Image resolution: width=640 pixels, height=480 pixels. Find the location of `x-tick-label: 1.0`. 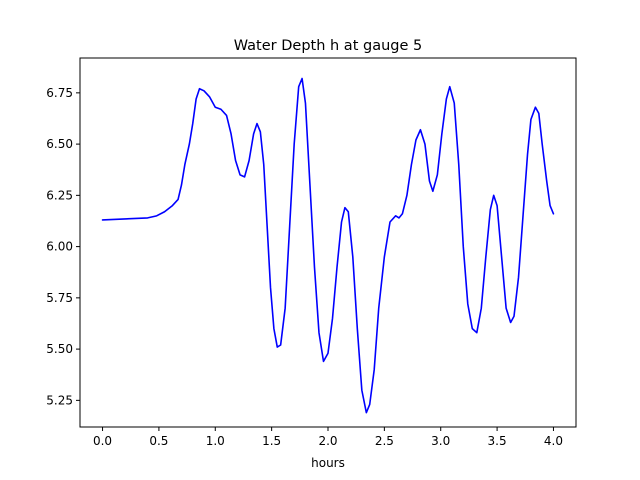

x-tick-label: 1.0 is located at coordinates (215, 441).